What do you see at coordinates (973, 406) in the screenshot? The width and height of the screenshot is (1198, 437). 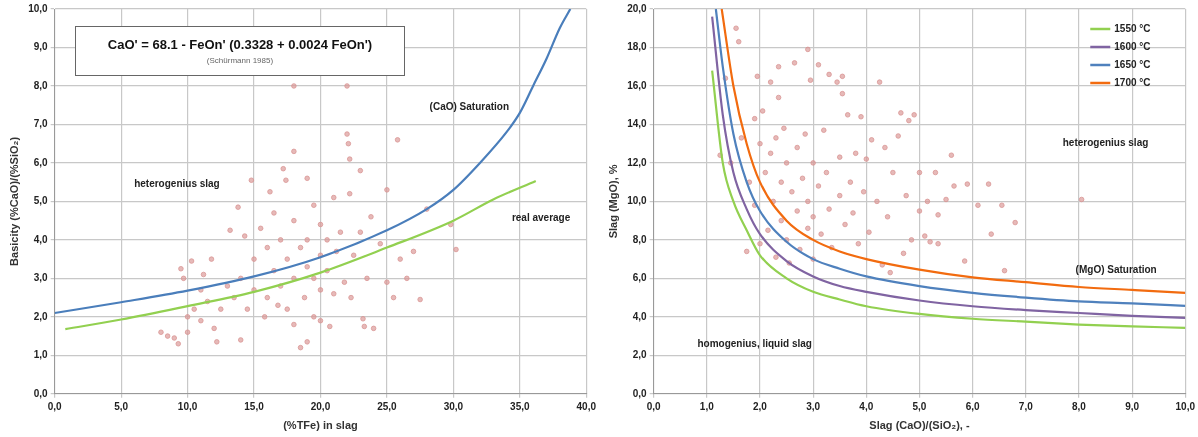 I see `x-tick-label: 6,0` at bounding box center [973, 406].